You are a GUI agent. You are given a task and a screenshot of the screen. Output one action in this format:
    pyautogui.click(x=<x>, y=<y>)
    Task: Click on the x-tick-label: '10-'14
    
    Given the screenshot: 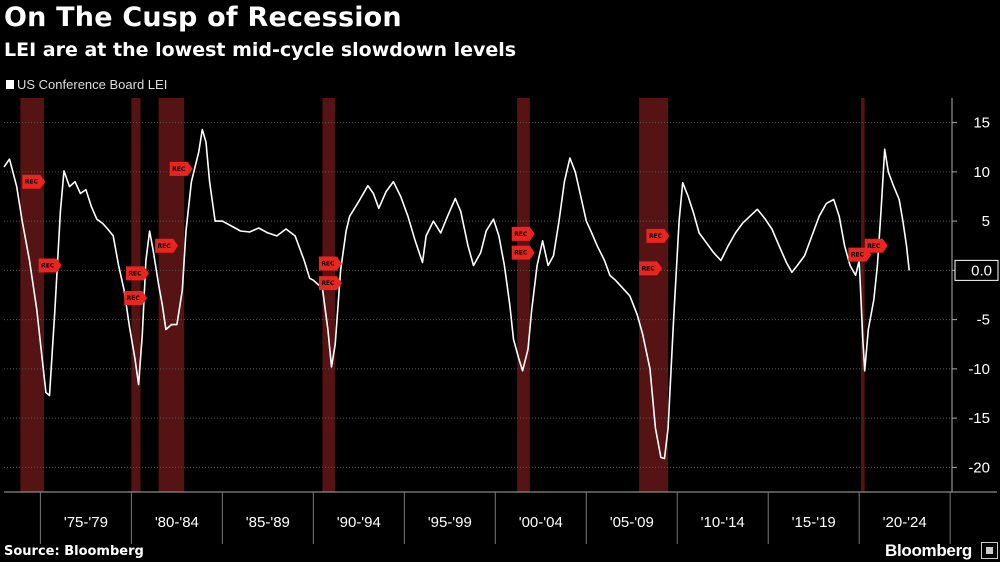 What is the action you would take?
    pyautogui.click(x=723, y=522)
    